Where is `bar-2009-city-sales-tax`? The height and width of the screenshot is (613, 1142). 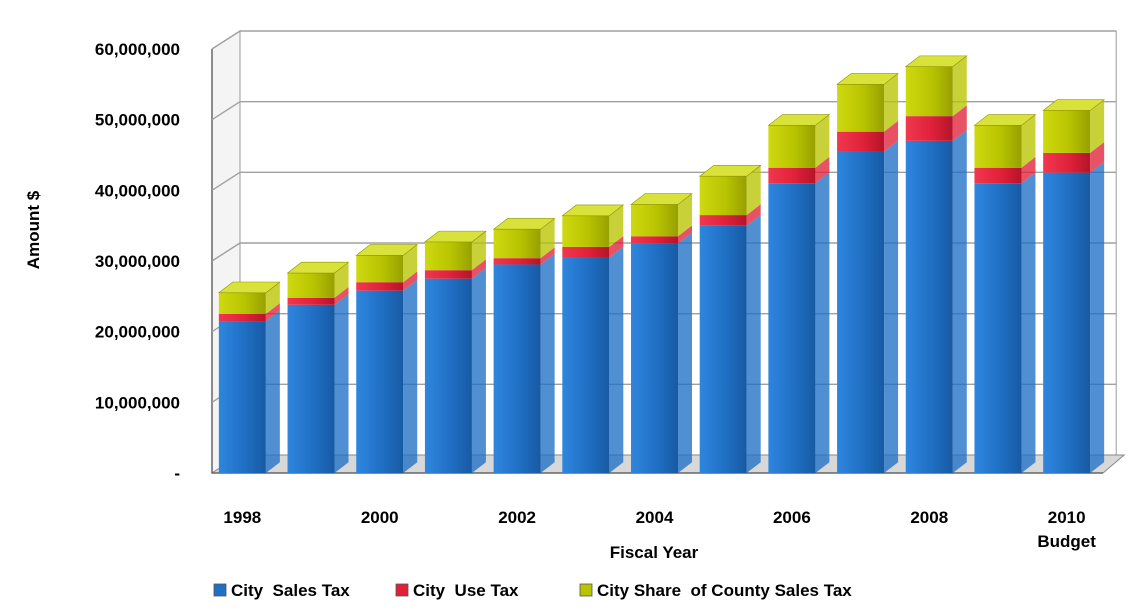 bar-2009-city-sales-tax is located at coordinates (1005, 322).